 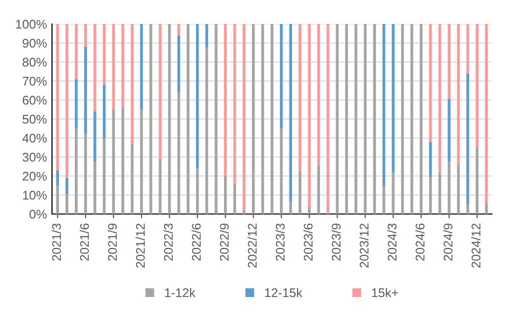 What do you see at coordinates (420, 242) in the screenshot?
I see `x-tick-label: 2024/6` at bounding box center [420, 242].